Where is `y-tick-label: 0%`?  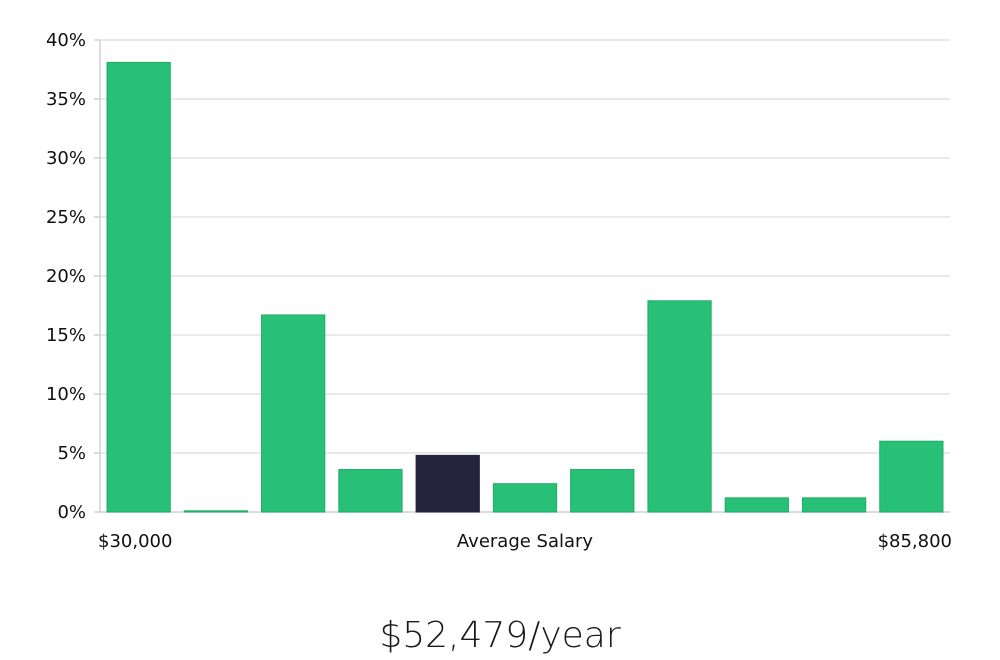 y-tick-label: 0% is located at coordinates (71, 512).